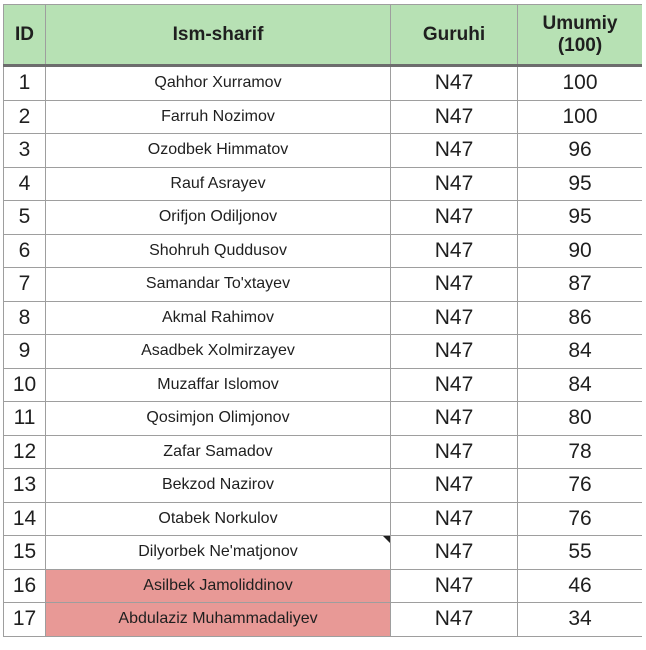  Describe the element at coordinates (218, 451) in the screenshot. I see `cell-name: Zafar Samadov` at that location.